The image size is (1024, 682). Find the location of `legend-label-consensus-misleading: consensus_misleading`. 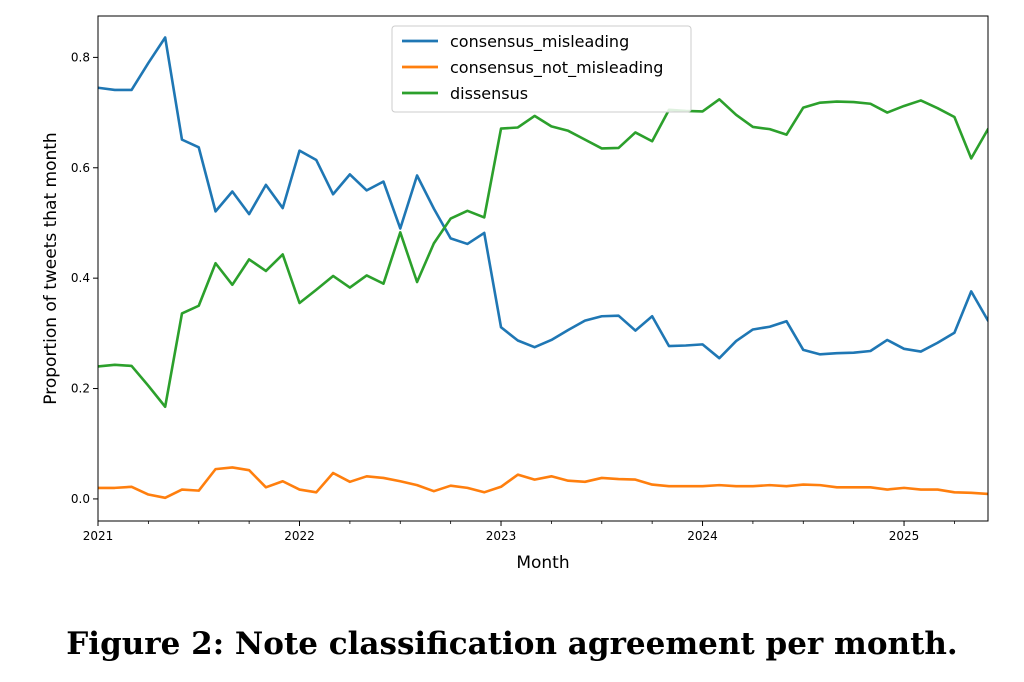

legend-label-consensus-misleading: consensus_misleading is located at coordinates (539, 42).